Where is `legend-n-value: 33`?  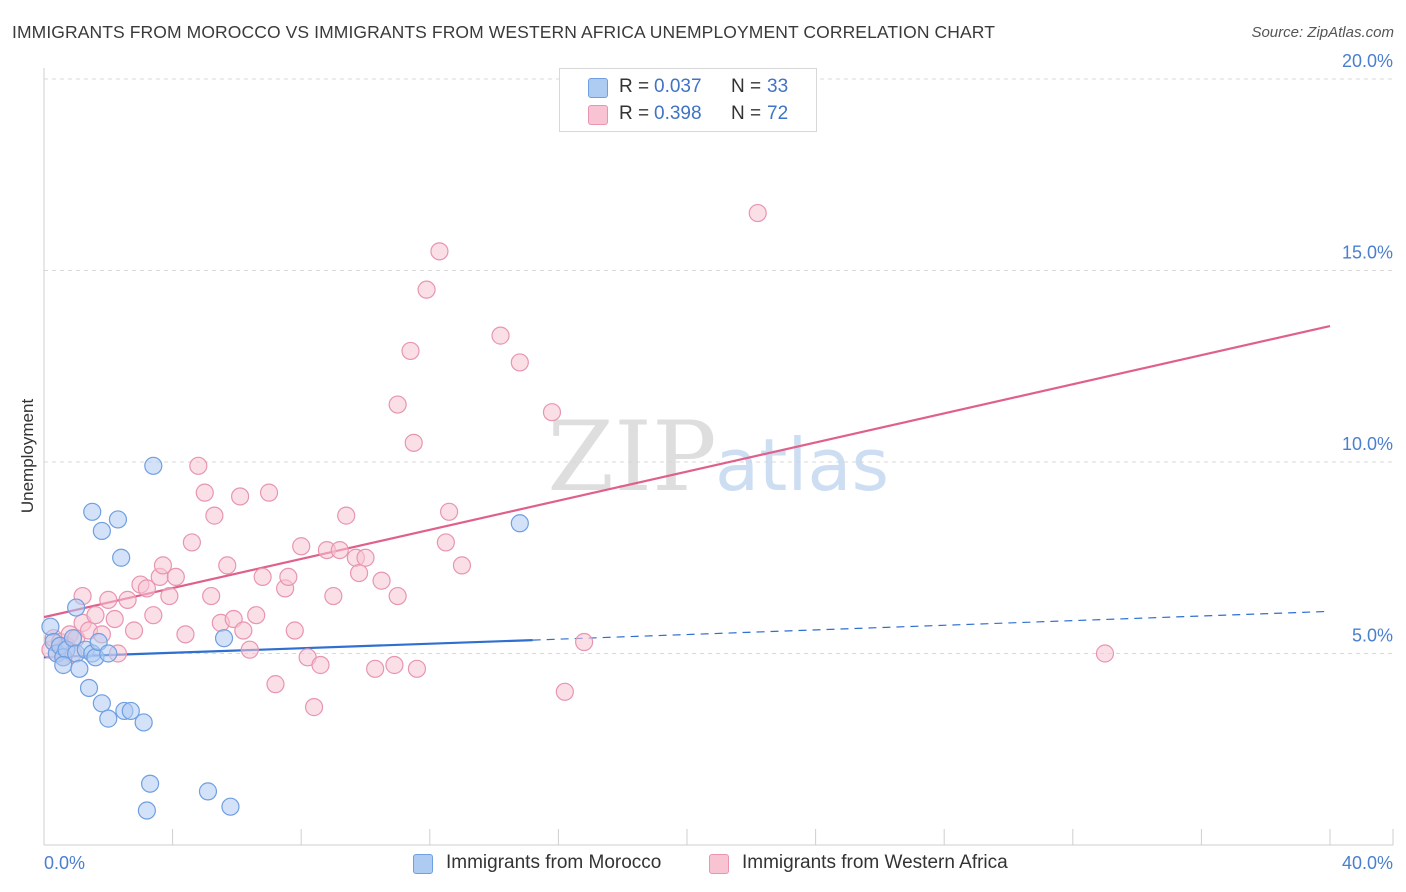
legend-n-value: 33 is located at coordinates (778, 86).